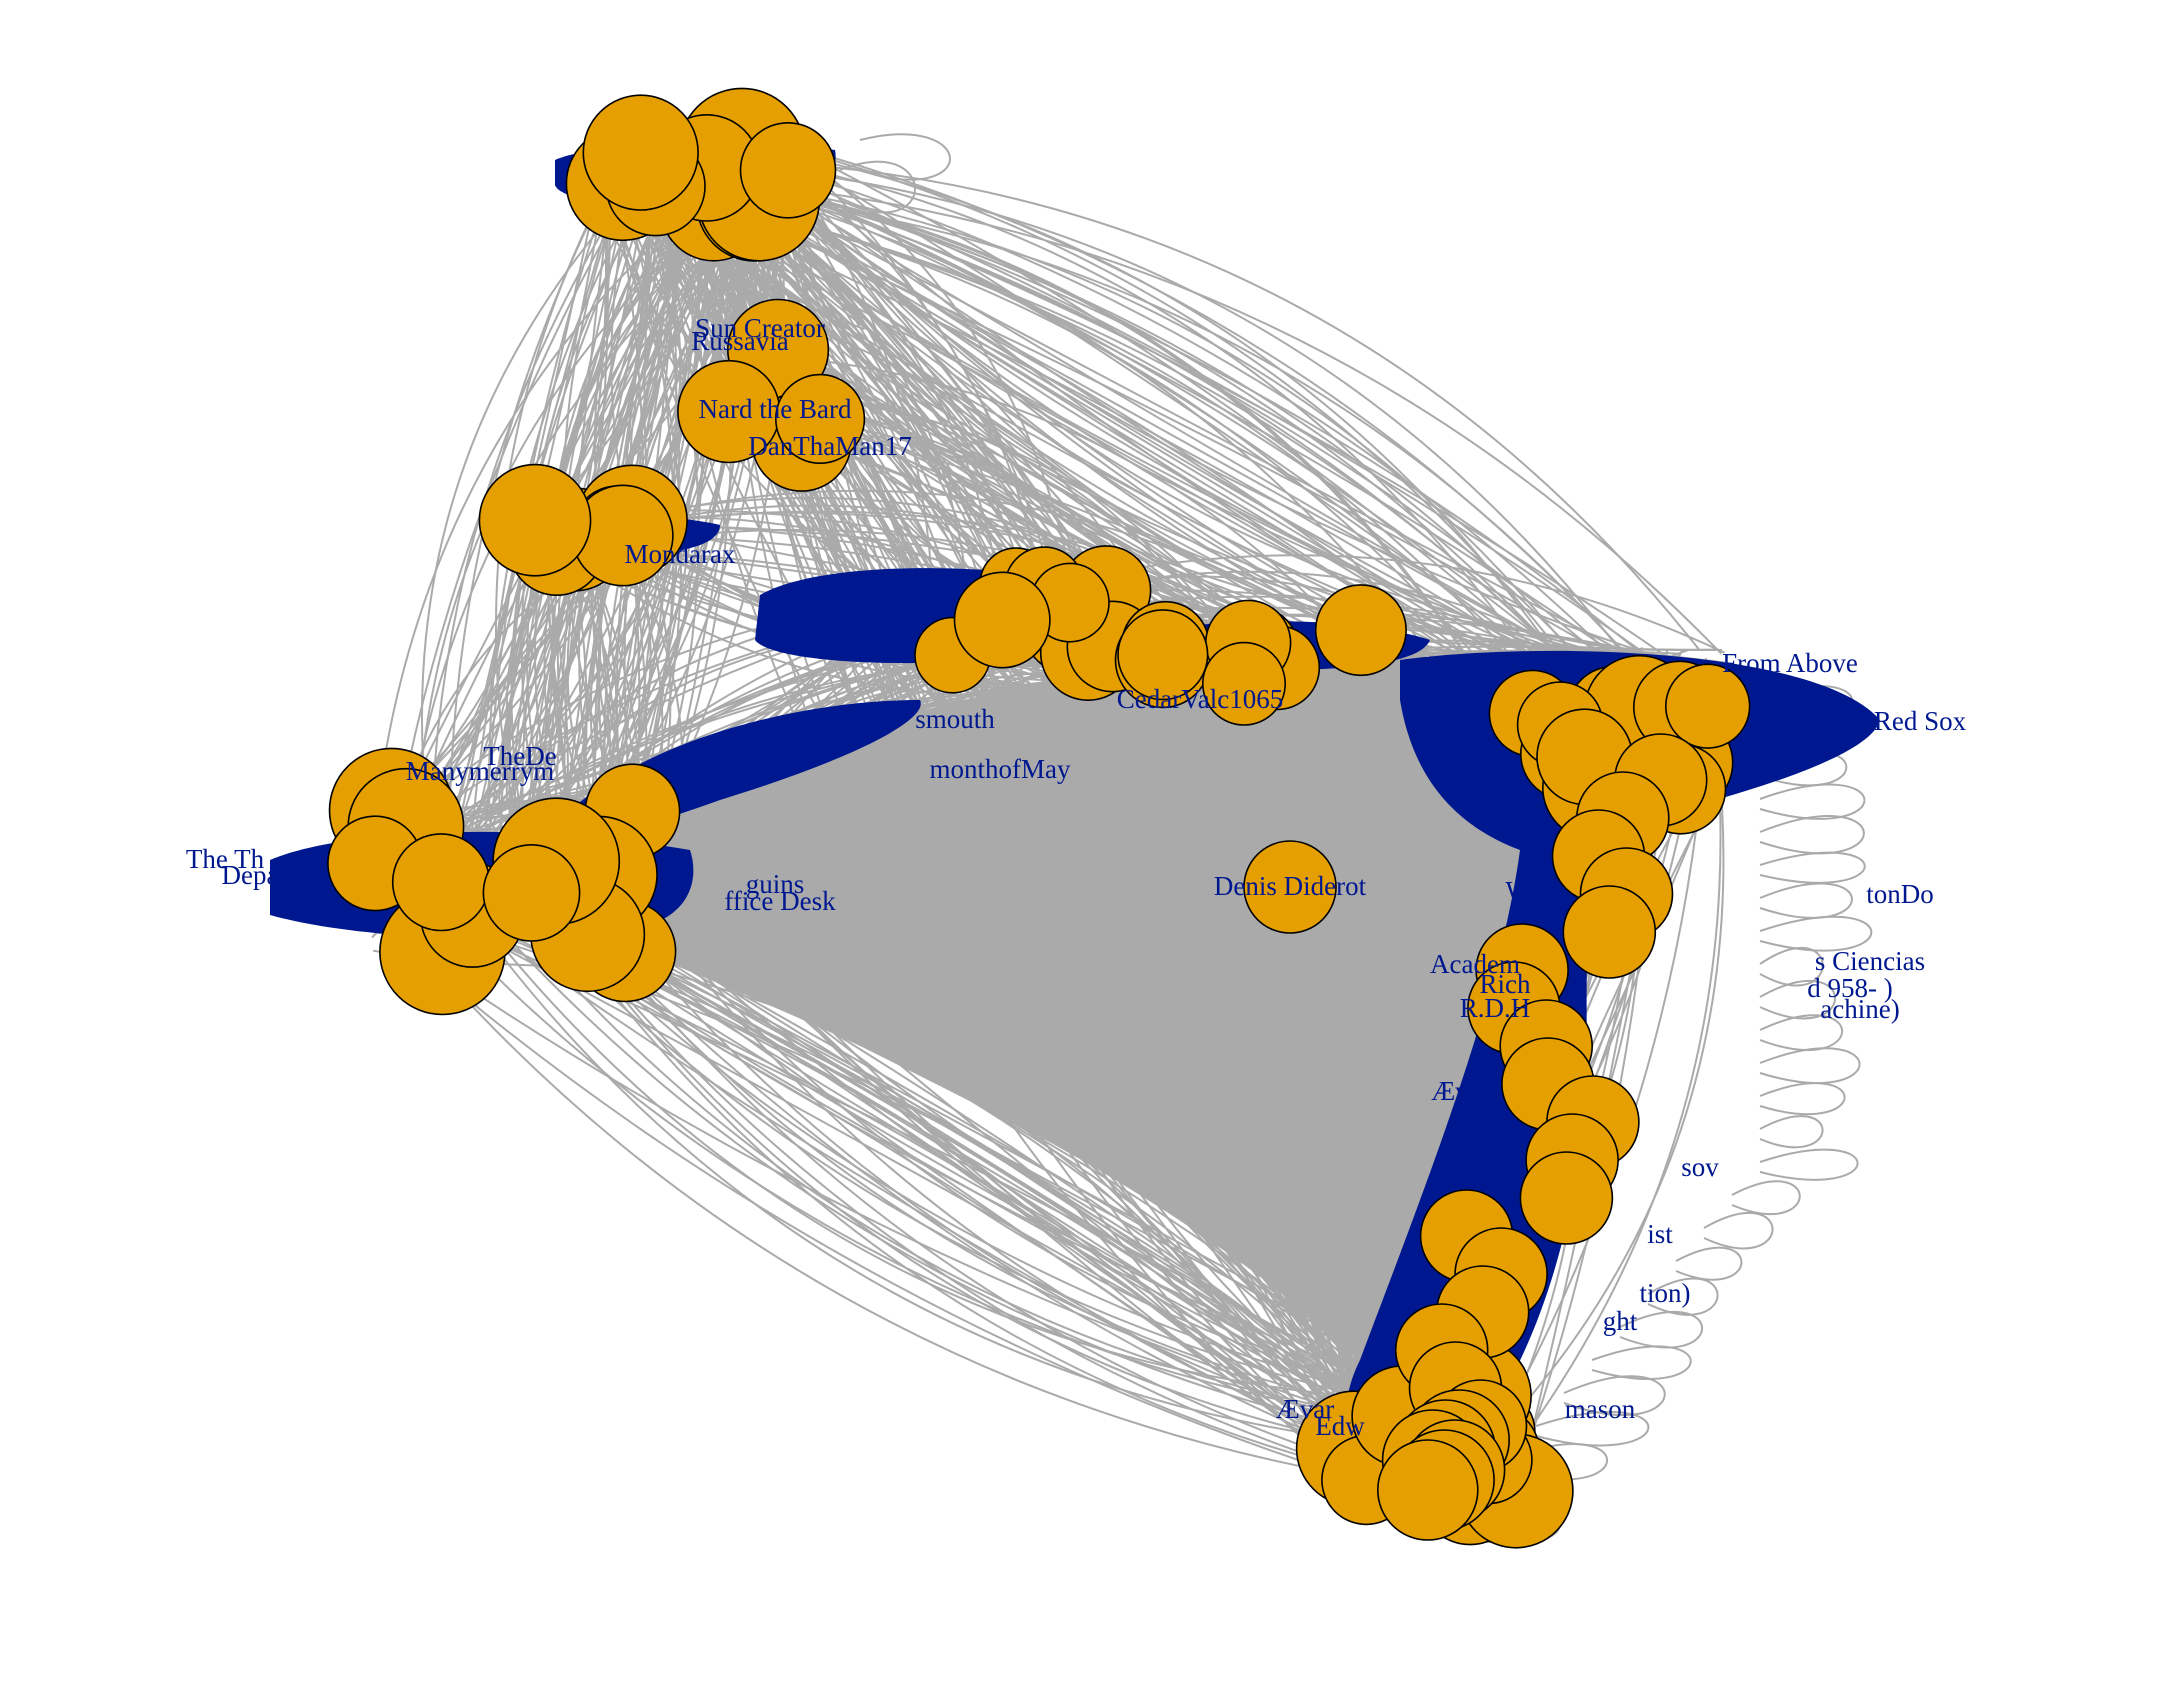 The width and height of the screenshot is (2174, 1698). What do you see at coordinates (1849, 988) in the screenshot?
I see `node-label-d958: d 958- )` at bounding box center [1849, 988].